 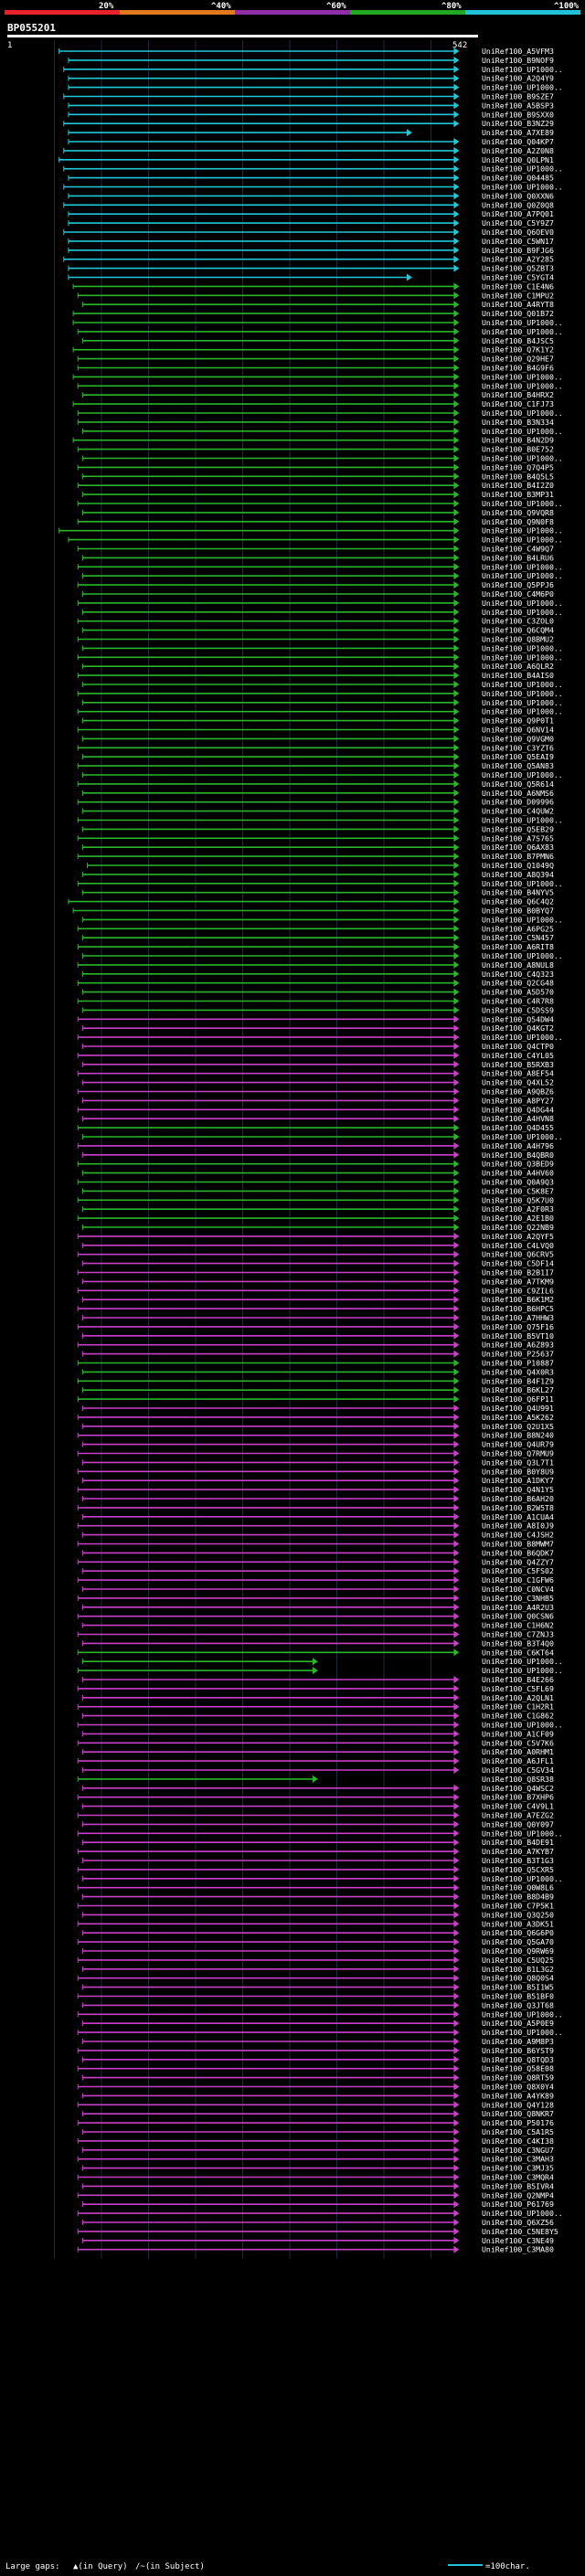 I want to click on hit-label: UniRef100_A1CF09, so click(x=518, y=1733).